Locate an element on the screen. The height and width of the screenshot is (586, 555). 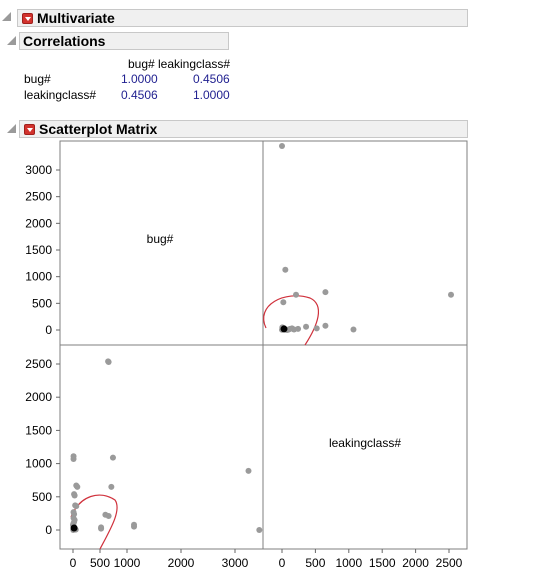
scatterplot-matrix-header: Scatterplot Matrix is located at coordinates (243, 129).